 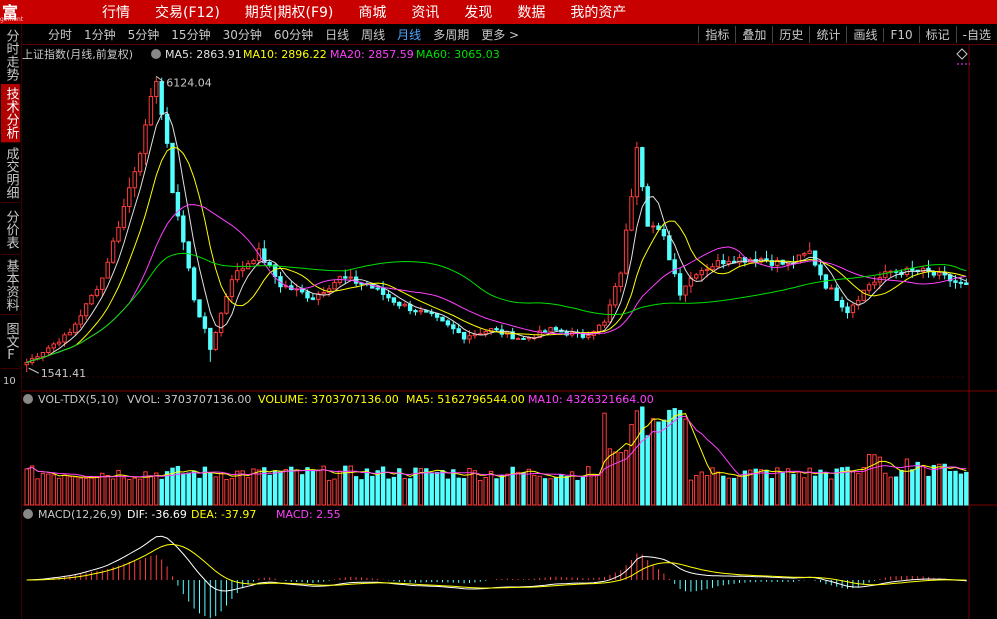 I want to click on period-2: 5分钟, so click(x=143, y=35).